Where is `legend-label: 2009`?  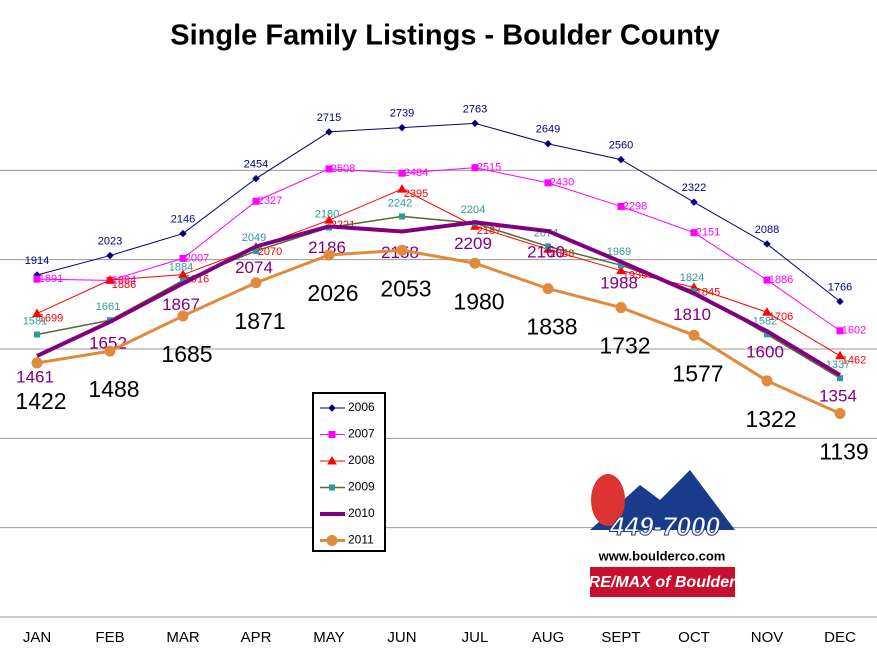
legend-label: 2009 is located at coordinates (361, 487).